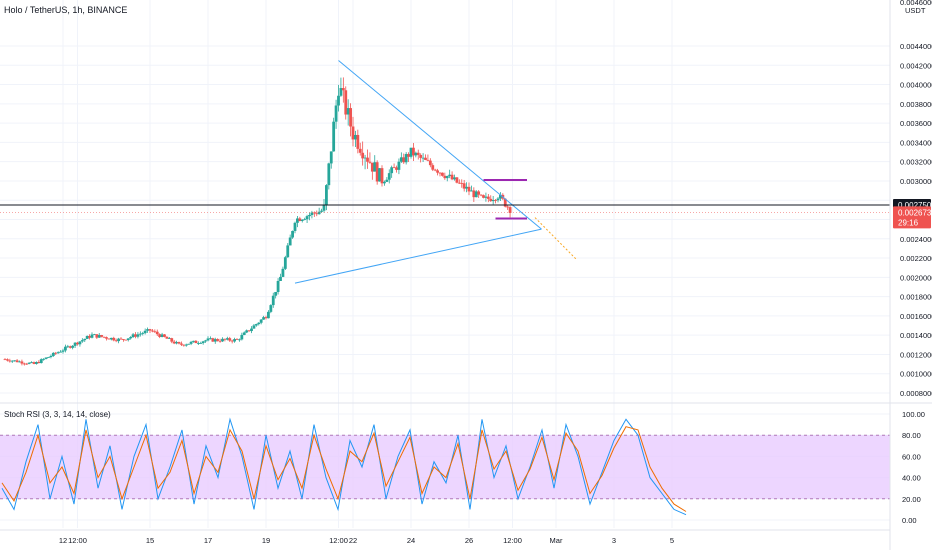 The height and width of the screenshot is (550, 932). Describe the element at coordinates (77, 540) in the screenshot. I see `time-tick-label: 12:00` at that location.